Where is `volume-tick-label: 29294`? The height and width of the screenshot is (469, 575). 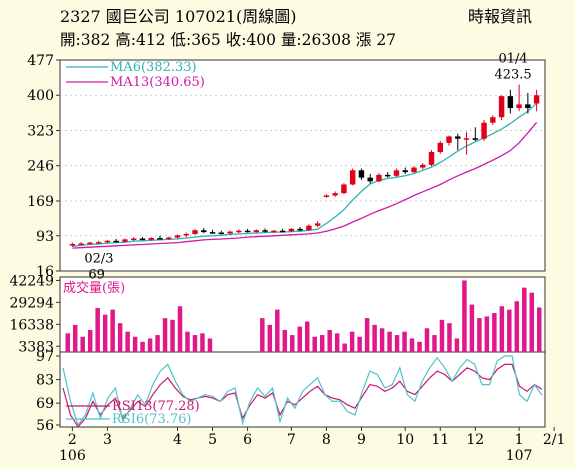
volume-tick-label: 29294 is located at coordinates (31, 303).